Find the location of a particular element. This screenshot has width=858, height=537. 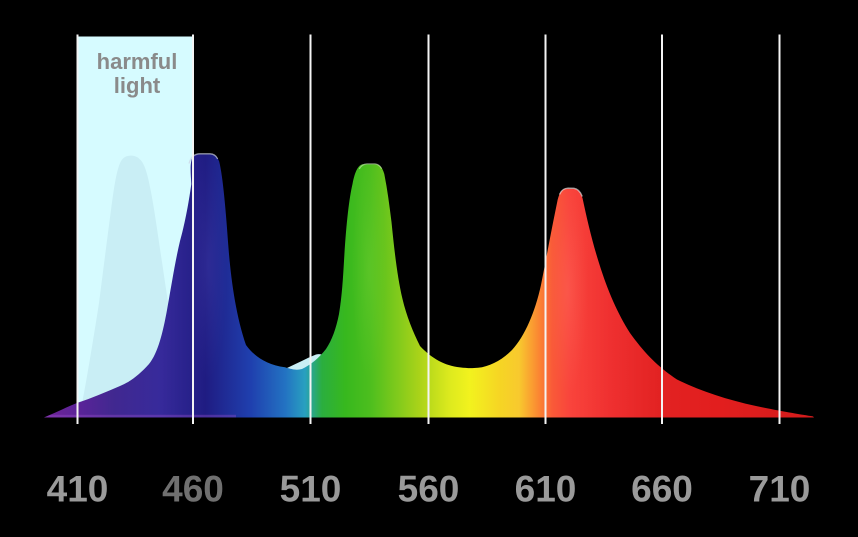

svg-text: light is located at coordinates (137, 85).